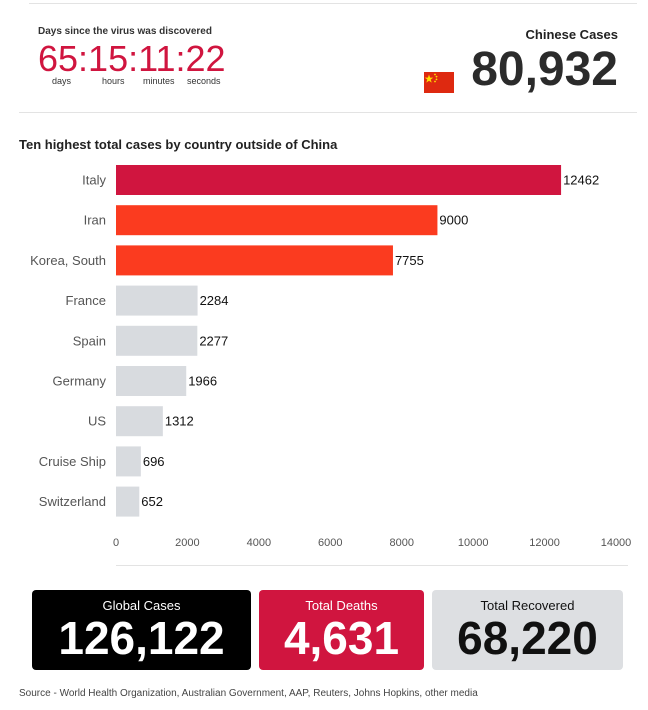  Describe the element at coordinates (159, 81) in the screenshot. I see `unit-minutes: minutes` at that location.